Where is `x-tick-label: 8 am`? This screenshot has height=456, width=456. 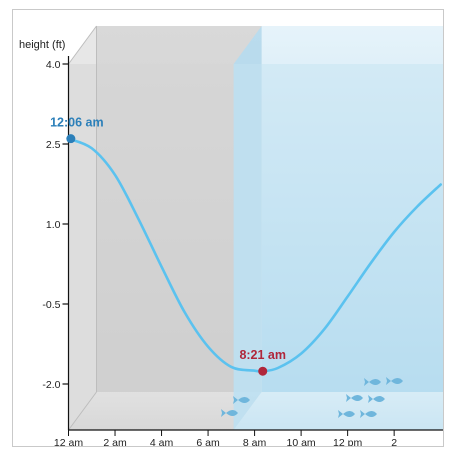
x-tick-label: 8 am is located at coordinates (255, 441).